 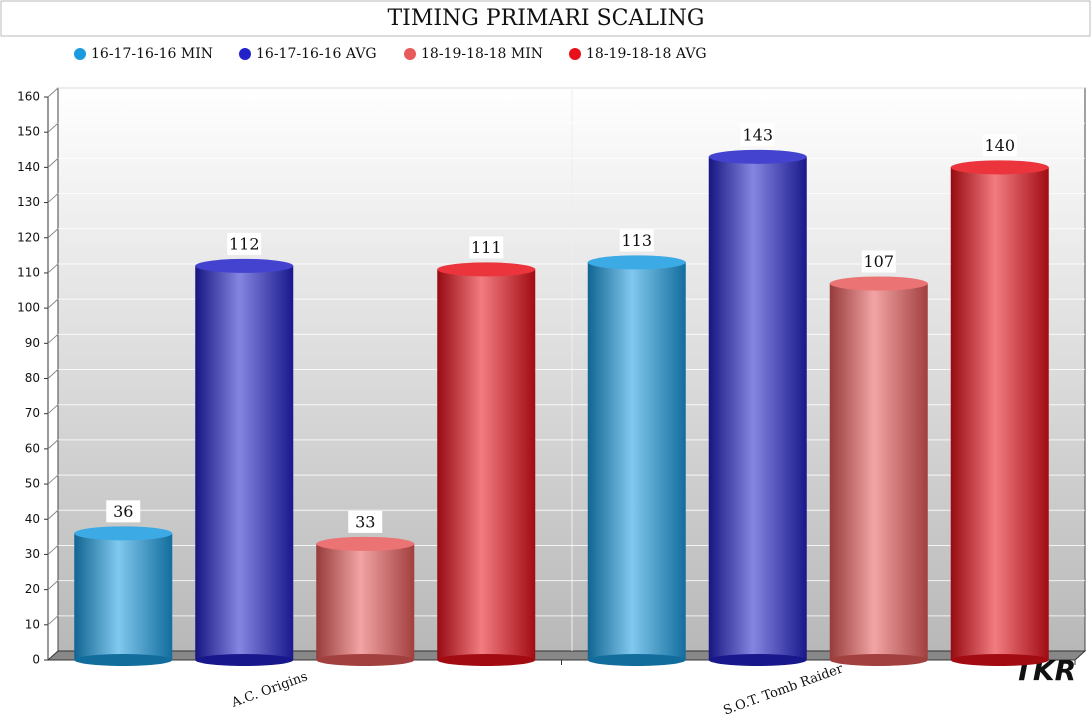 I want to click on legend-label: 18-19-18-18 MIN, so click(x=482, y=54).